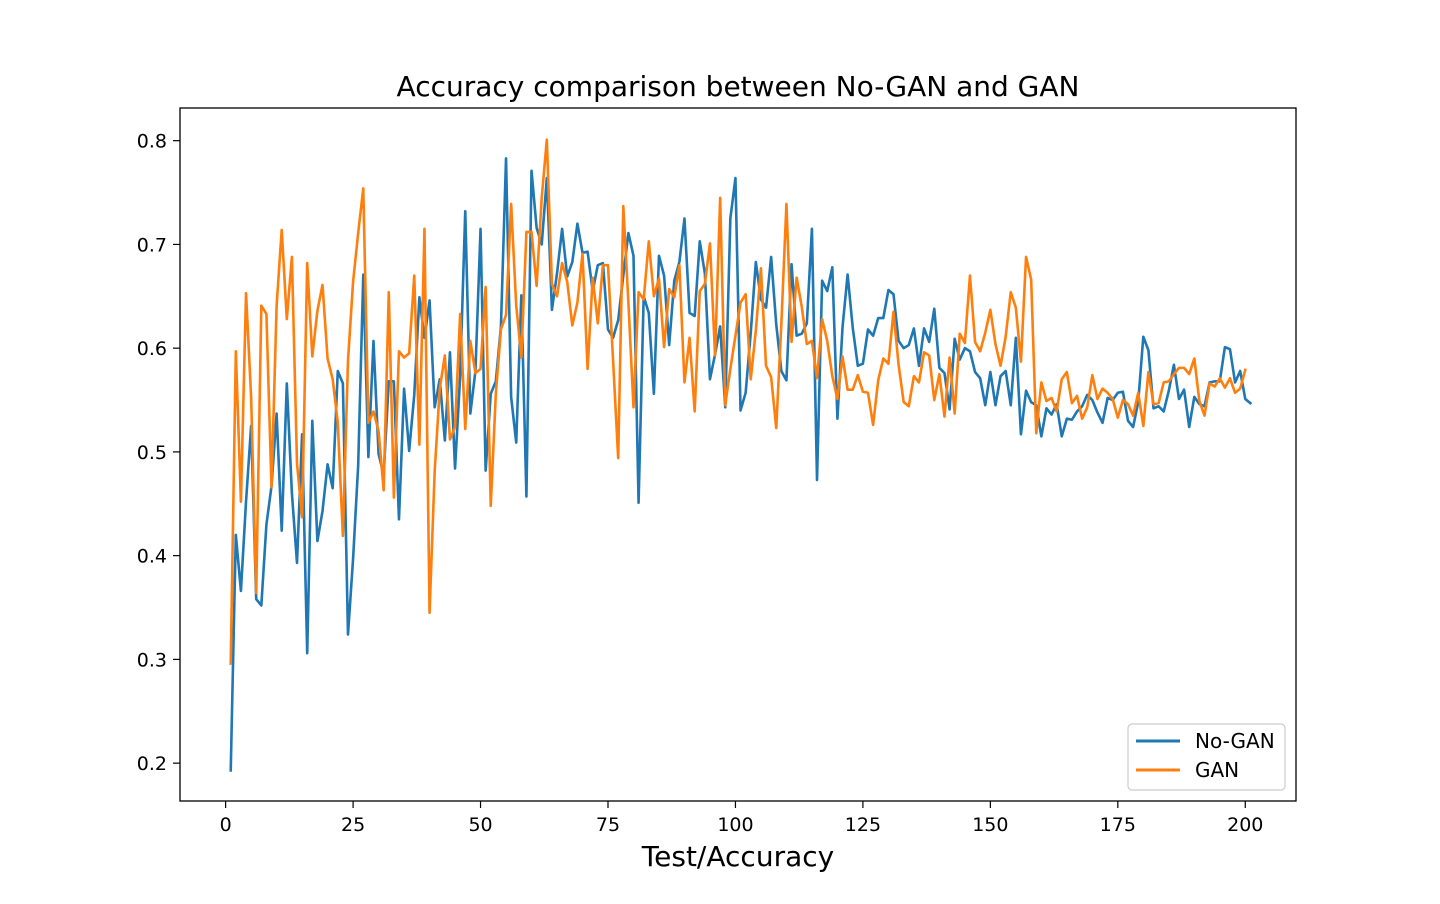 The image size is (1440, 904). What do you see at coordinates (353, 825) in the screenshot?
I see `x-tick-label: 25` at bounding box center [353, 825].